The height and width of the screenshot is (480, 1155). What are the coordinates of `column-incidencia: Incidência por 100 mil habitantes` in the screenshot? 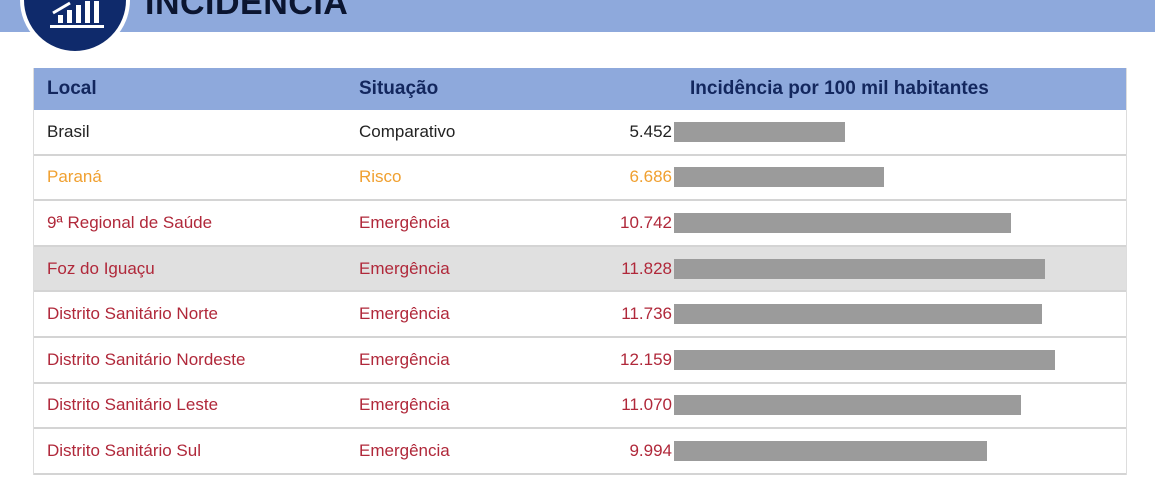 It's located at (839, 88).